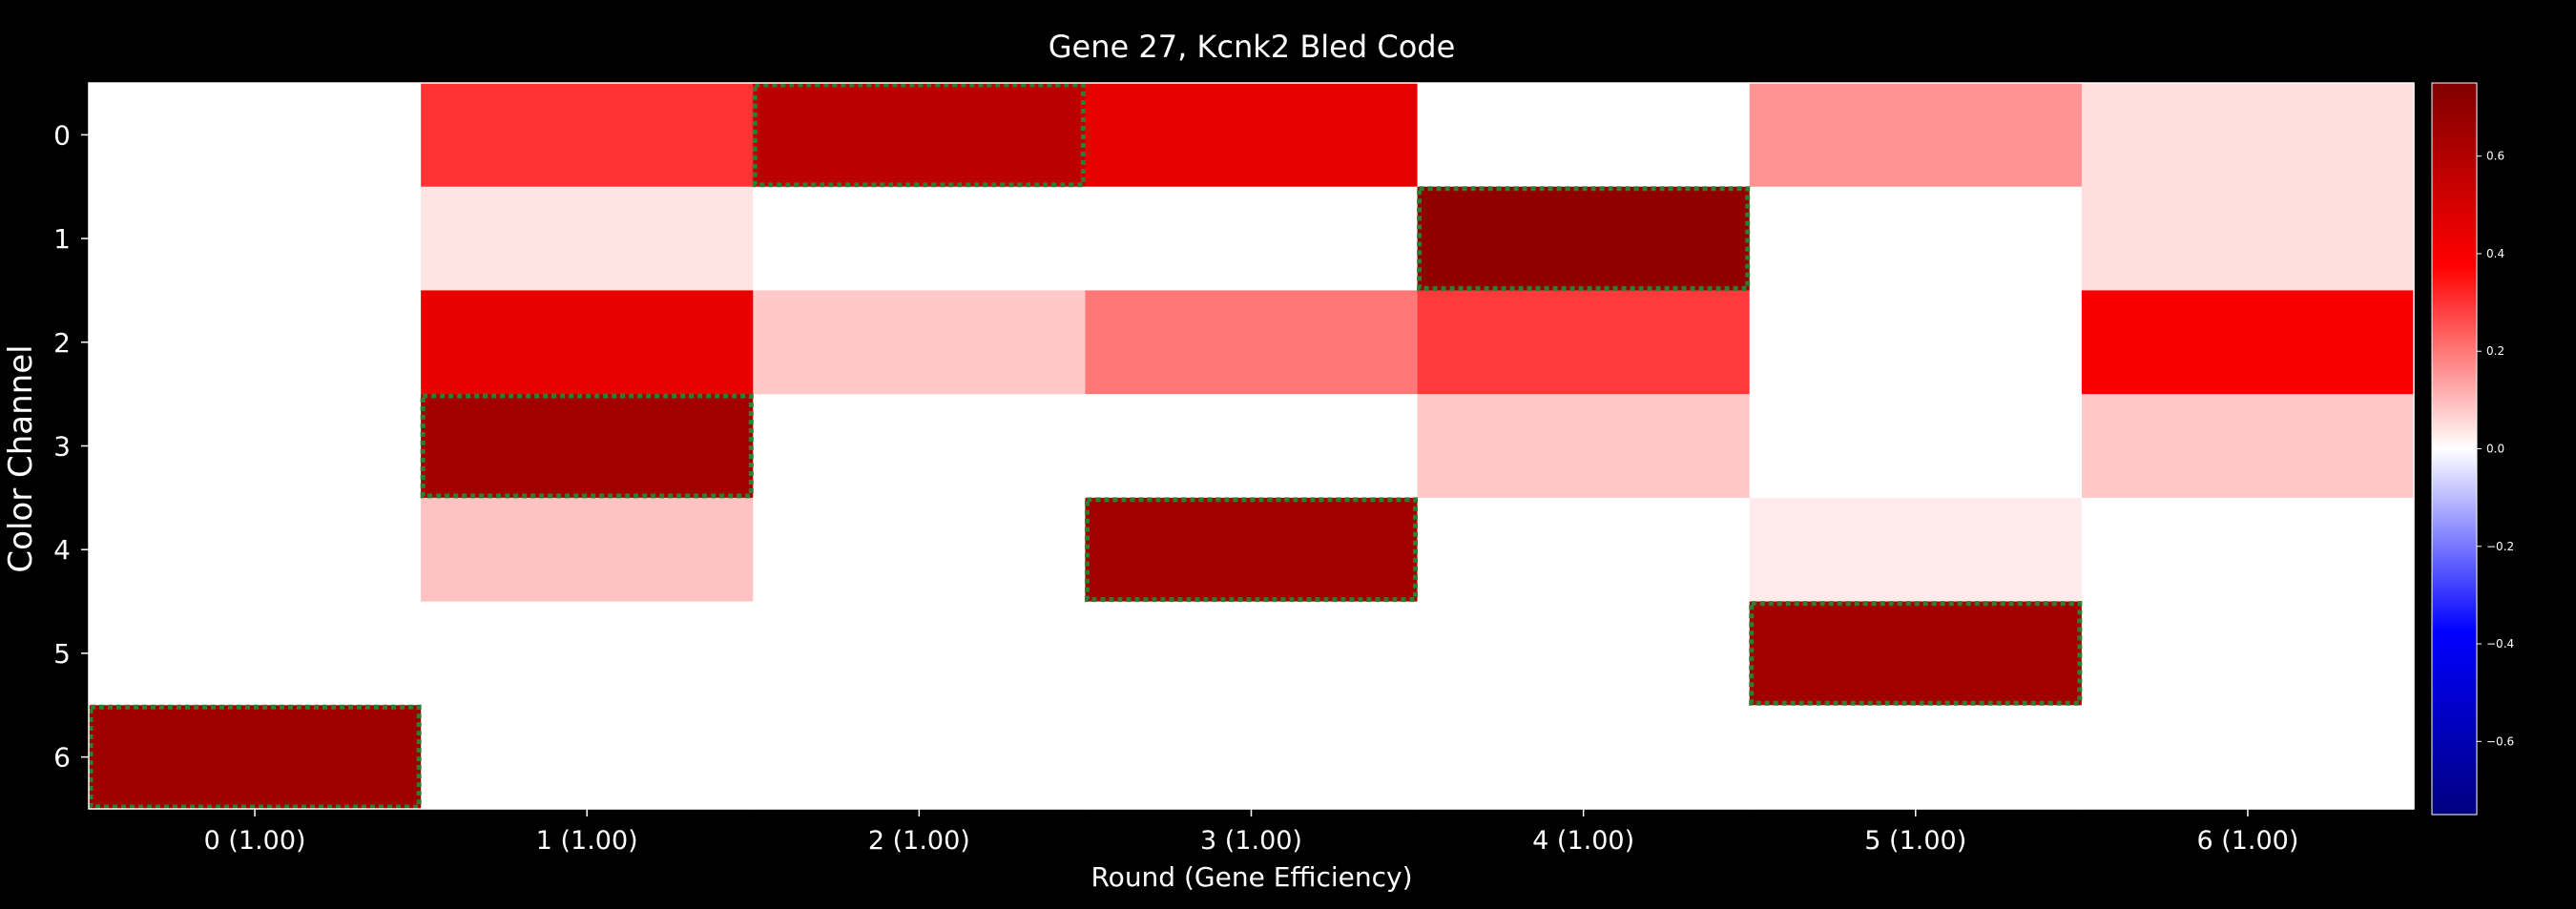  What do you see at coordinates (2500, 741) in the screenshot?
I see `colorbar-tick-label: −0.6` at bounding box center [2500, 741].